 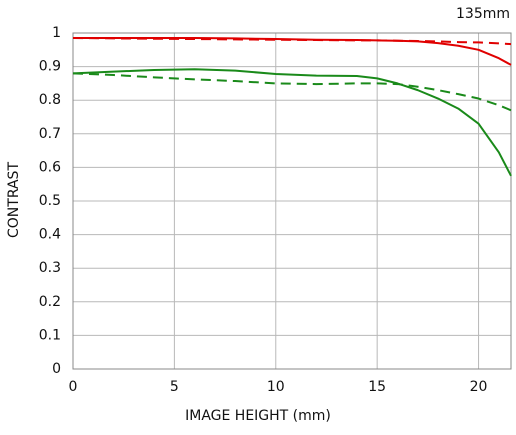 What do you see at coordinates (483, 14) in the screenshot?
I see `chart-title: 135mm` at bounding box center [483, 14].